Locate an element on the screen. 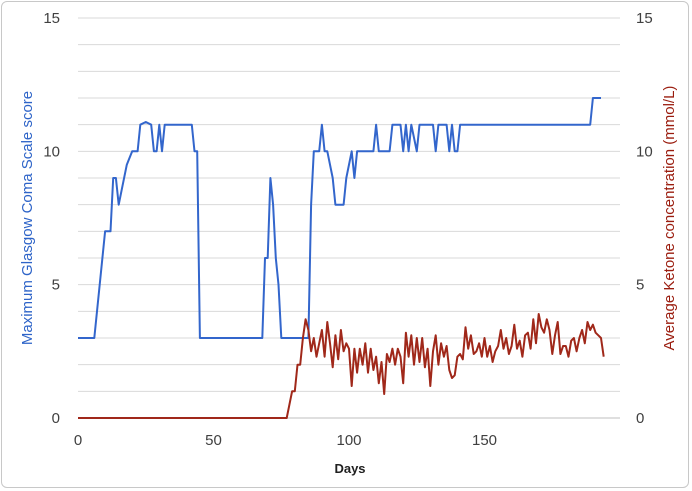 This screenshot has width=692, height=491. y-tick-right: 0 is located at coordinates (640, 418).